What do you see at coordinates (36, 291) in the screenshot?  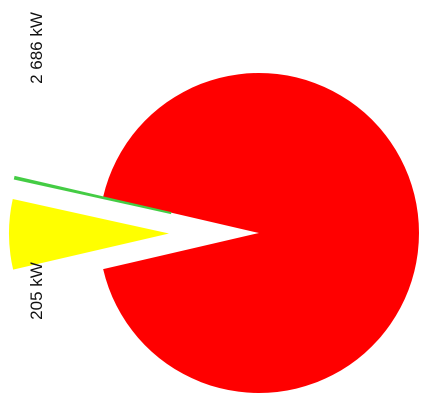 I see `slice-label-small: 205 kW` at bounding box center [36, 291].